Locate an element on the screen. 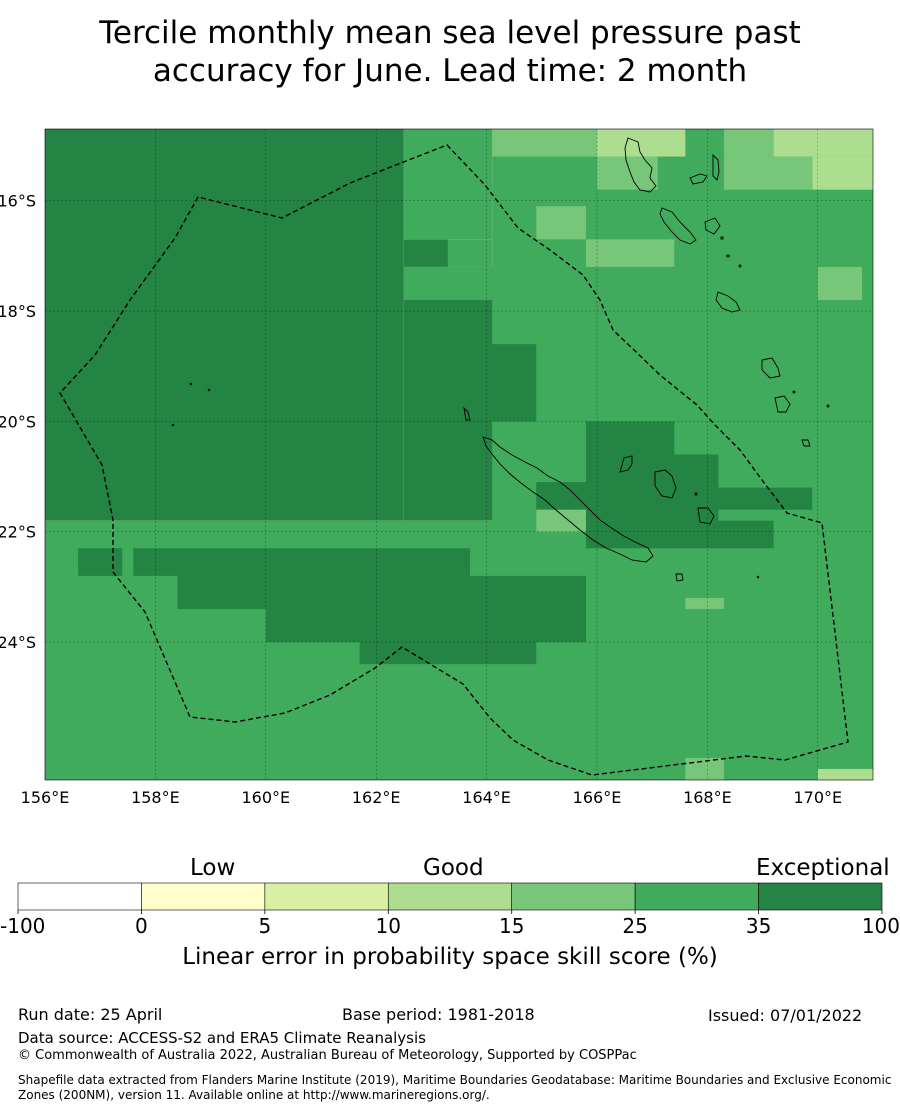  vanuatu-pentecost is located at coordinates (716, 167).